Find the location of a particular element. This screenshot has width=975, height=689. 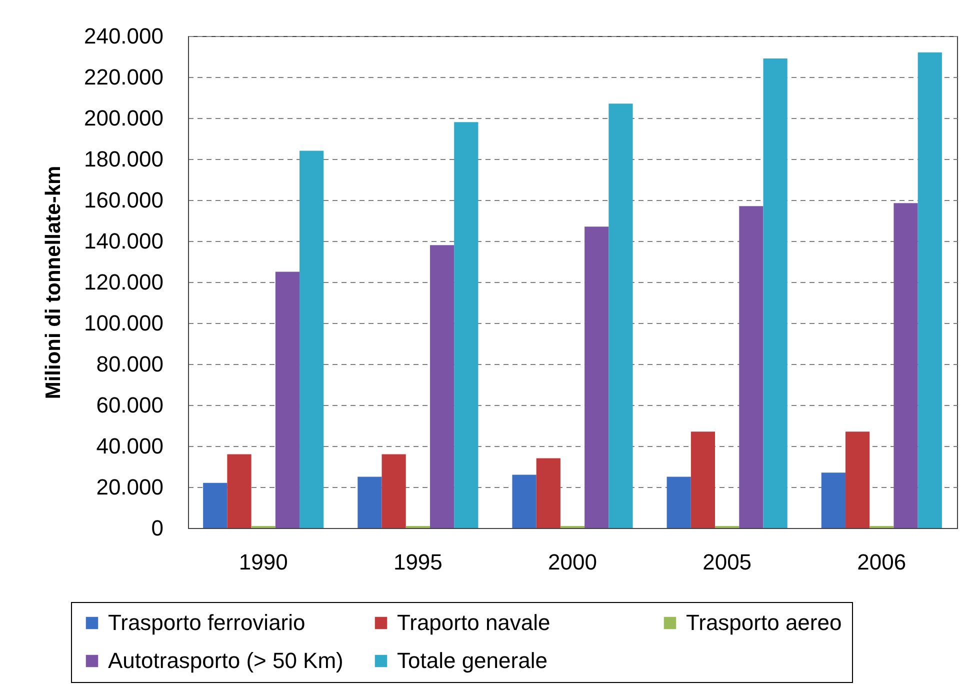

y-tick-label: 40.000 is located at coordinates (130, 446).